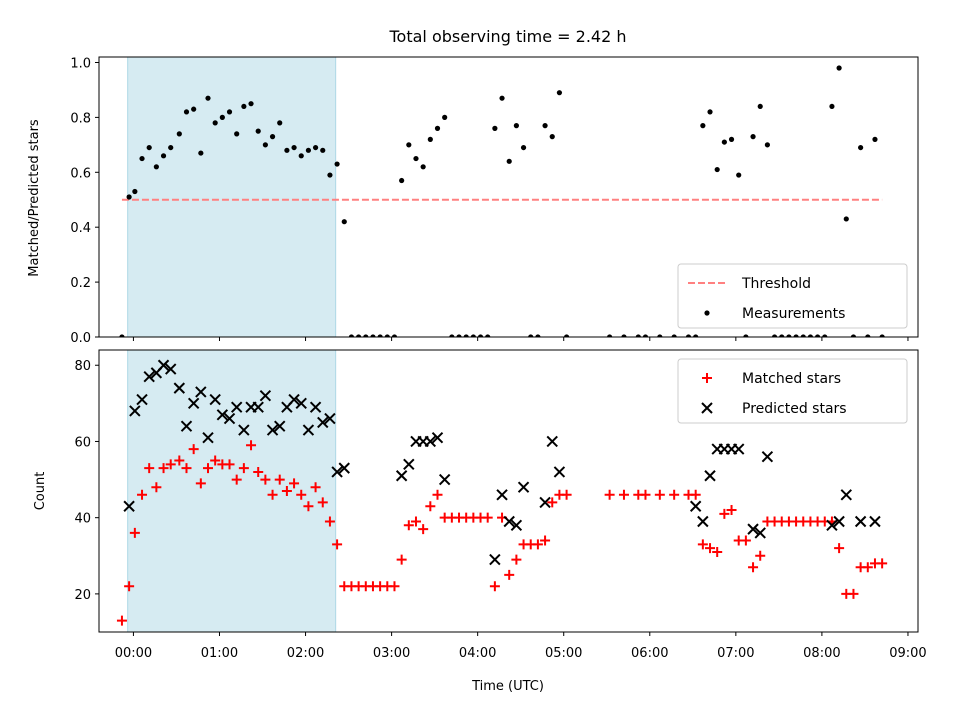 The height and width of the screenshot is (720, 960). Describe the element at coordinates (707, 408) in the screenshot. I see `legend-predicted-swatch` at that location.